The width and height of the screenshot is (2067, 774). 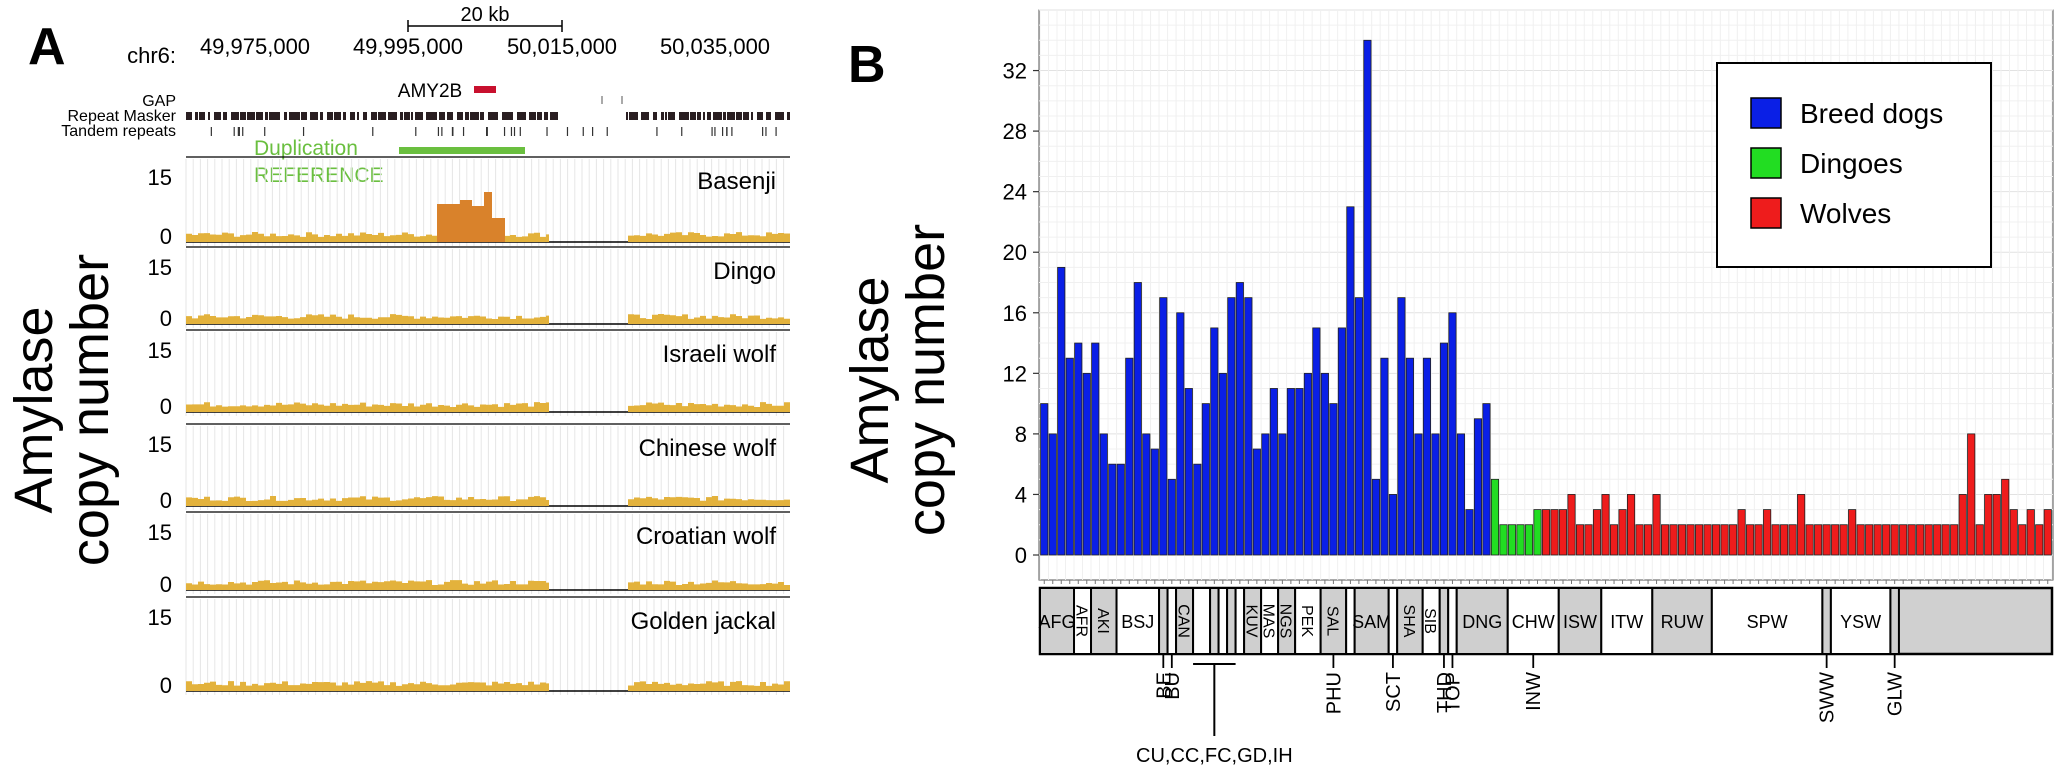 What do you see at coordinates (1533, 622) in the screenshot?
I see `group-label: CHW` at bounding box center [1533, 622].